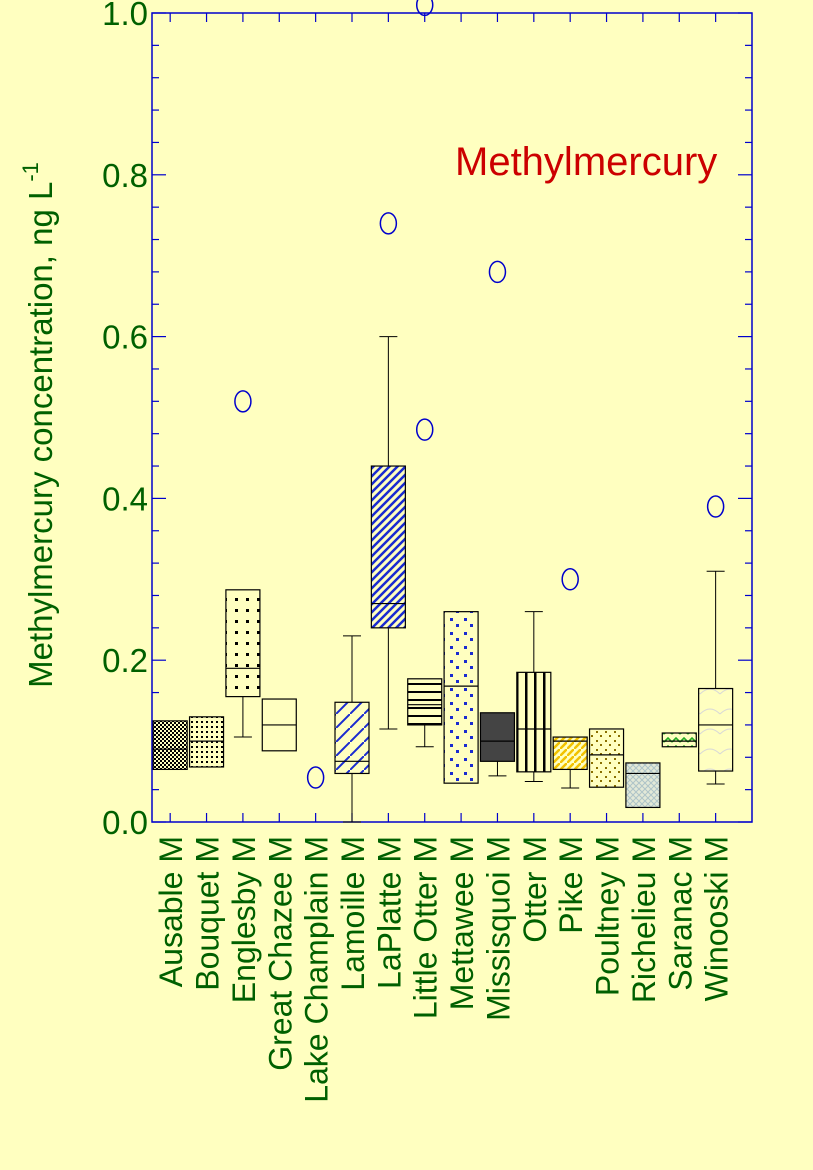 The height and width of the screenshot is (1170, 813). Describe the element at coordinates (586, 162) in the screenshot. I see `chart-title: Methylmercury` at that location.